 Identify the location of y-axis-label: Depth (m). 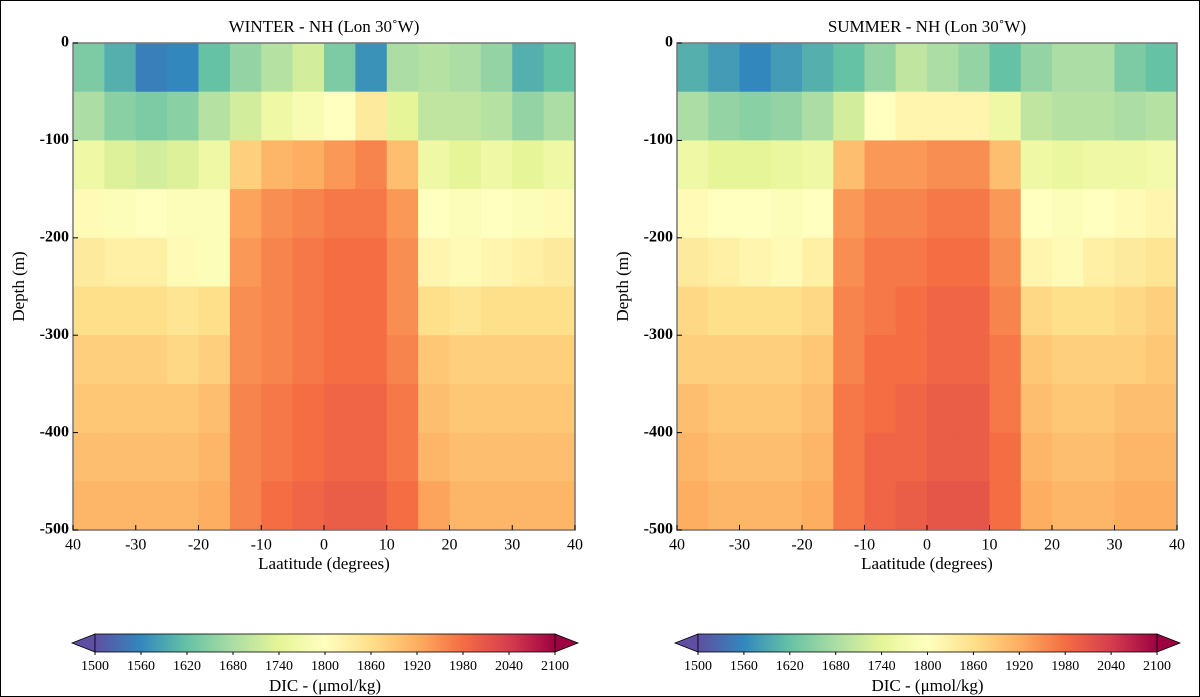
(18, 286).